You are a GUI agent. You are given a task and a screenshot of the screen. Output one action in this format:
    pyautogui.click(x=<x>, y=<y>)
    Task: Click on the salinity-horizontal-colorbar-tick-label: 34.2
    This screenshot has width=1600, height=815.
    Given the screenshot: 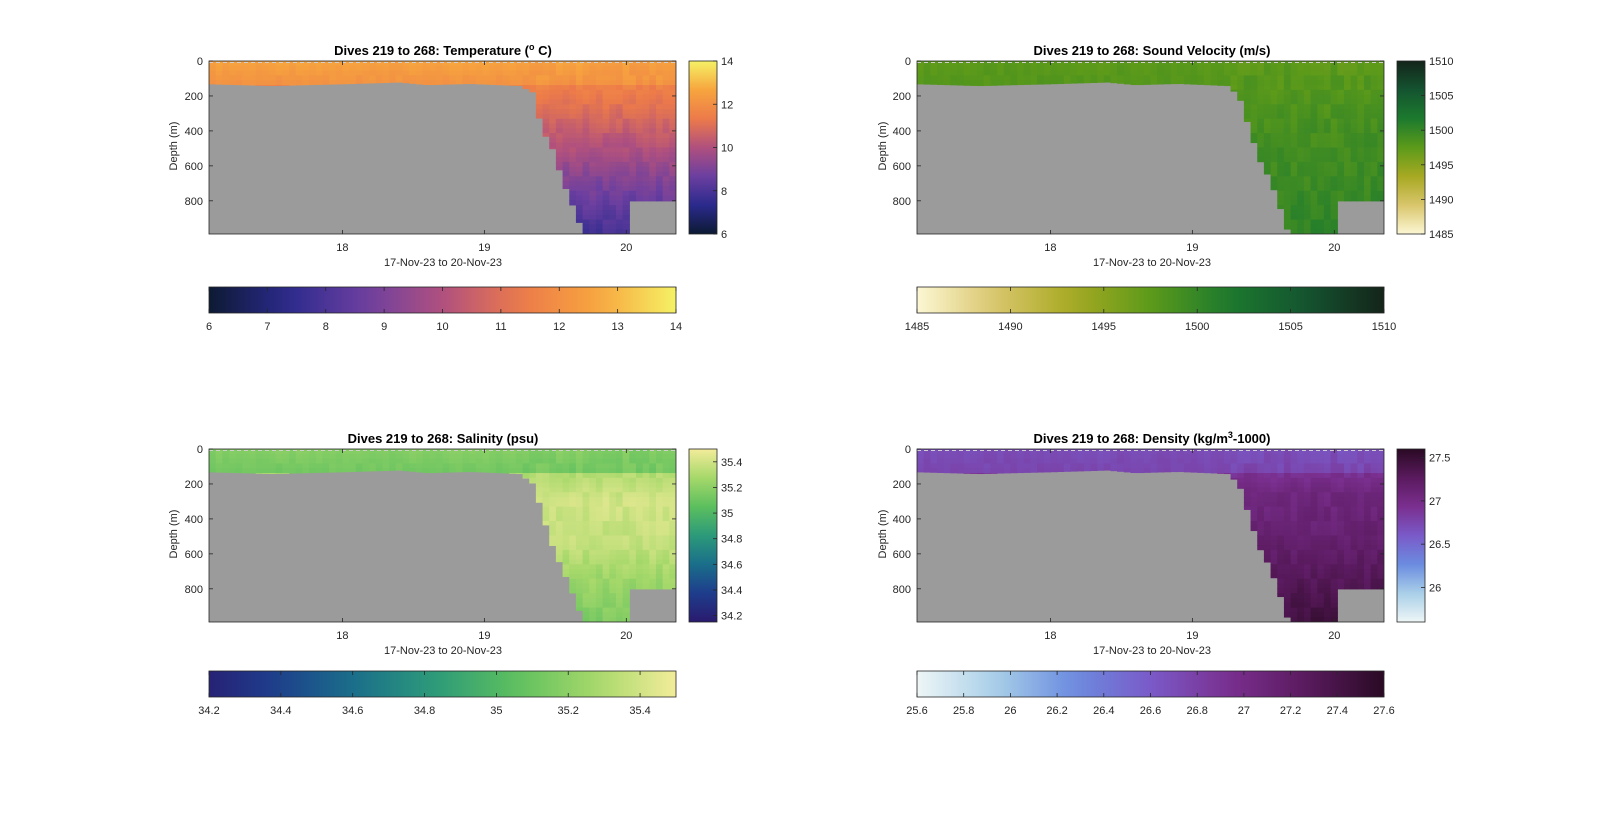 What is the action you would take?
    pyautogui.click(x=208, y=711)
    